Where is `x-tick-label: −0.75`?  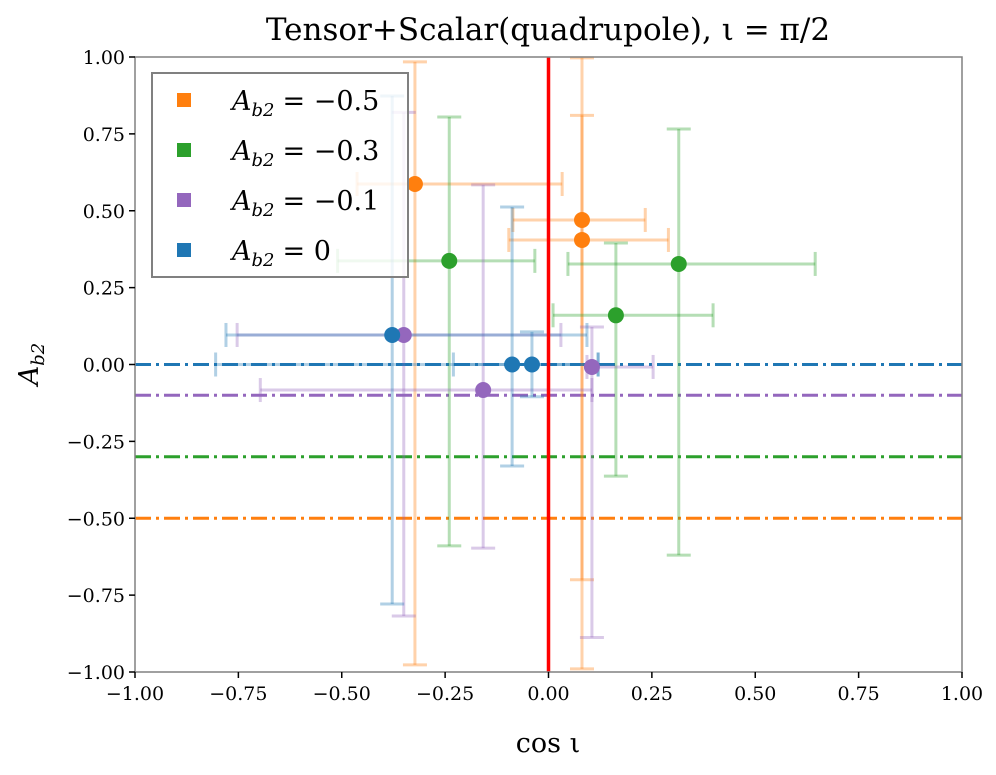 x-tick-label: −0.75 is located at coordinates (238, 694).